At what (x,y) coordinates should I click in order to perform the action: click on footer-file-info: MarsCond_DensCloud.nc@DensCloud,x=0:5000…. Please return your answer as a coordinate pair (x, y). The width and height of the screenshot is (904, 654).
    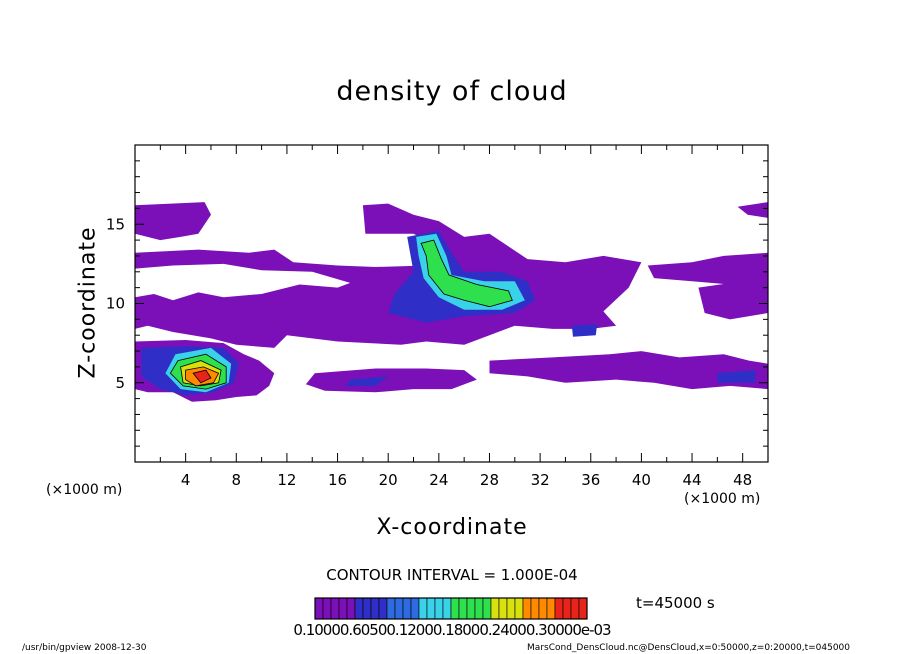
    Looking at the image, I should click on (688, 648).